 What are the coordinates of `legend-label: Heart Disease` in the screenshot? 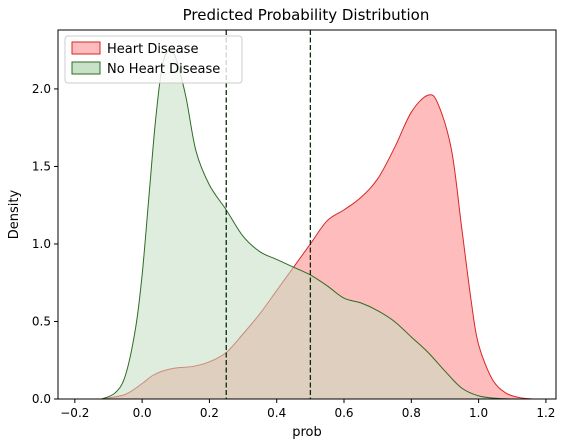 It's located at (152, 49).